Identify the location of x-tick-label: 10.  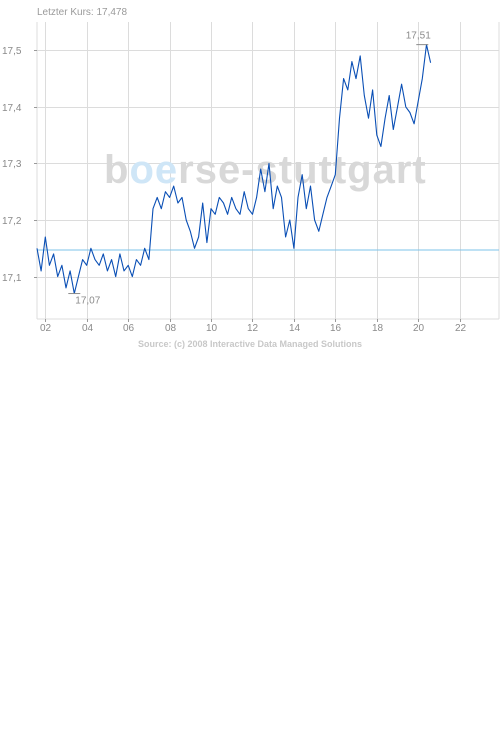
(212, 328).